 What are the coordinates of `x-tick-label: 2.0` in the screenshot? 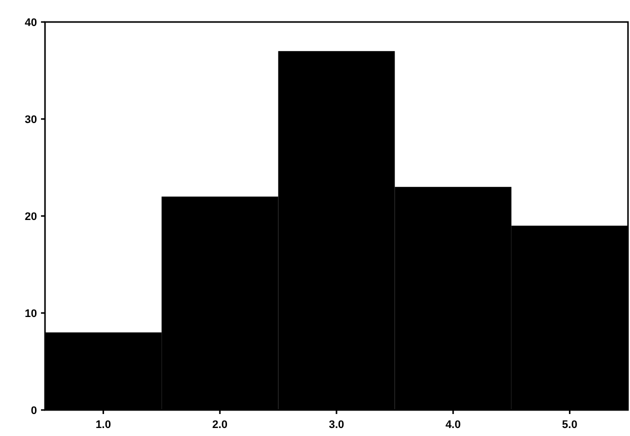 It's located at (220, 425).